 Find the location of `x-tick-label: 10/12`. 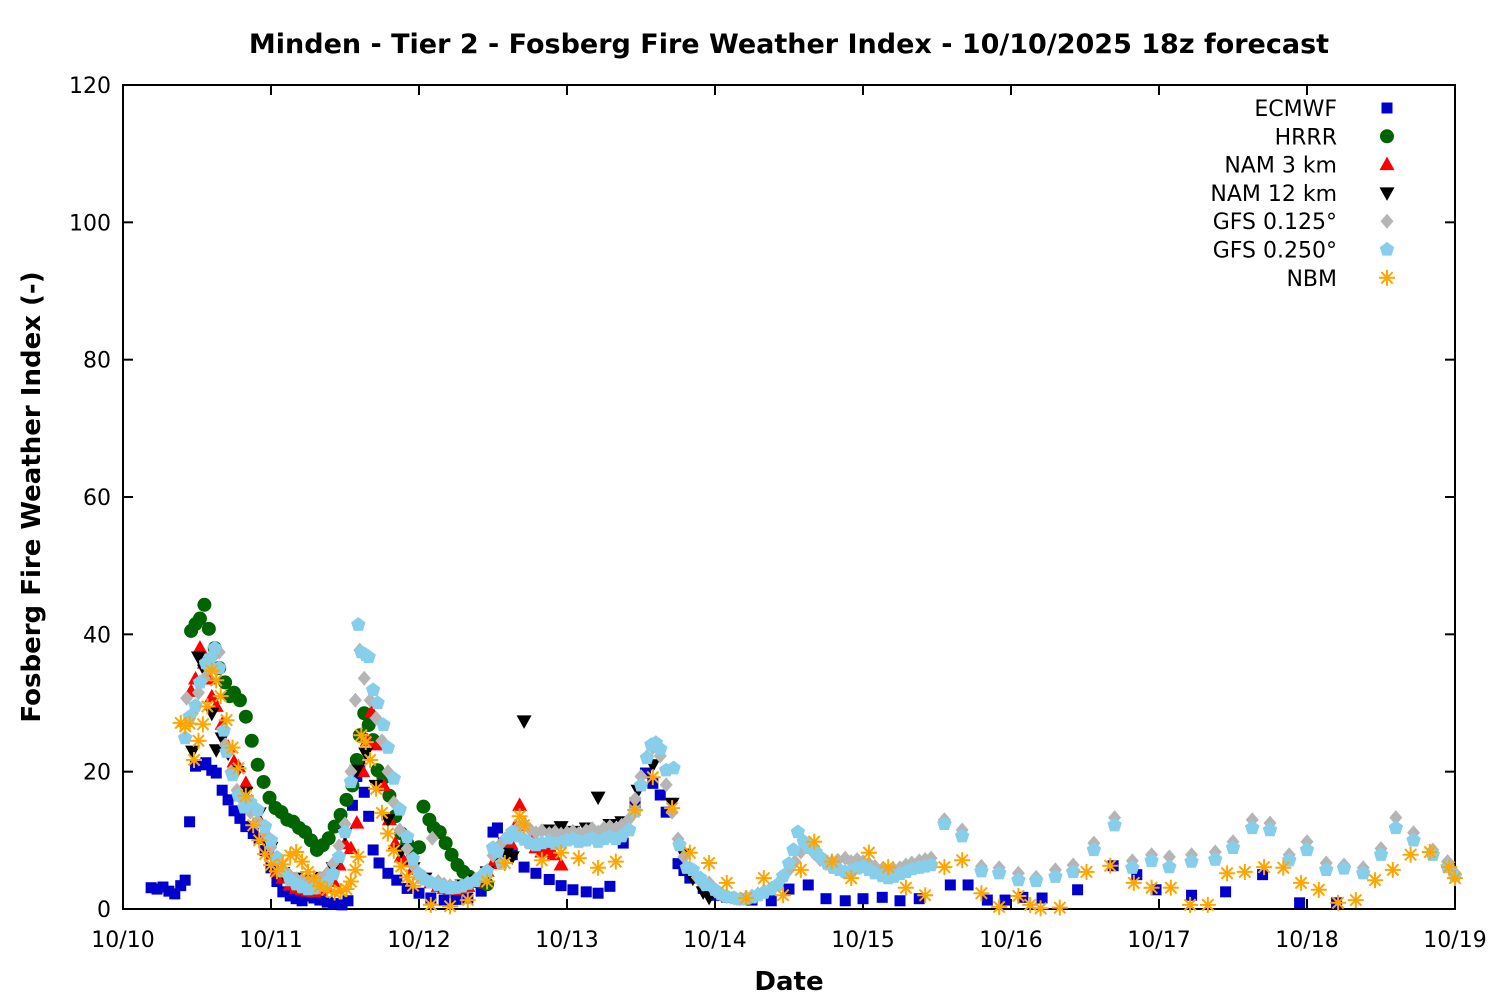

x-tick-label: 10/12 is located at coordinates (418, 940).